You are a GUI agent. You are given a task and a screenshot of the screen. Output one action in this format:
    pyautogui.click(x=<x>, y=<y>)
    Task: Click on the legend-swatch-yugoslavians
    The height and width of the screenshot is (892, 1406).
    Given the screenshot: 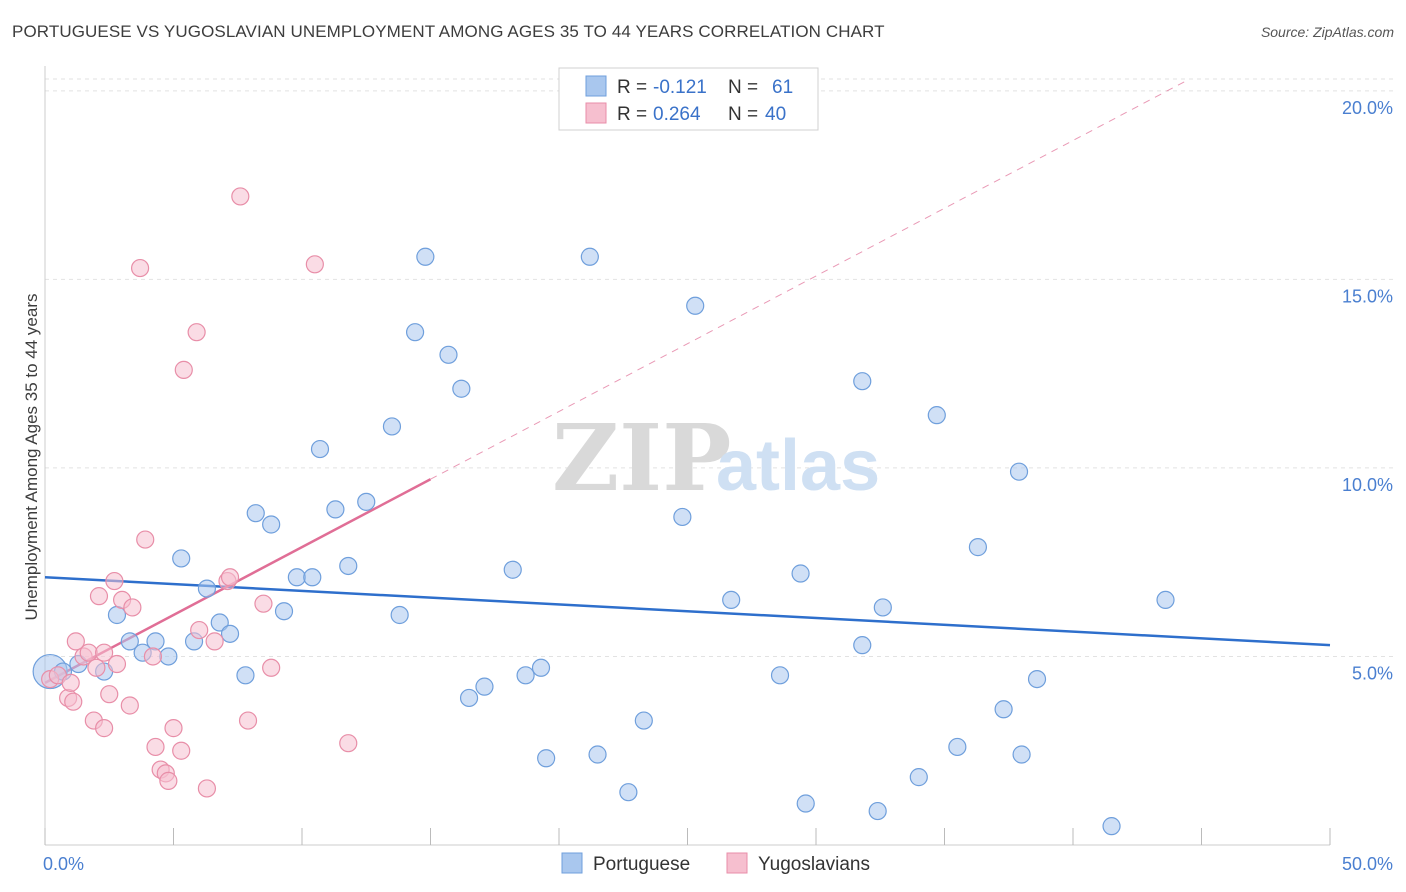 What is the action you would take?
    pyautogui.click(x=596, y=113)
    